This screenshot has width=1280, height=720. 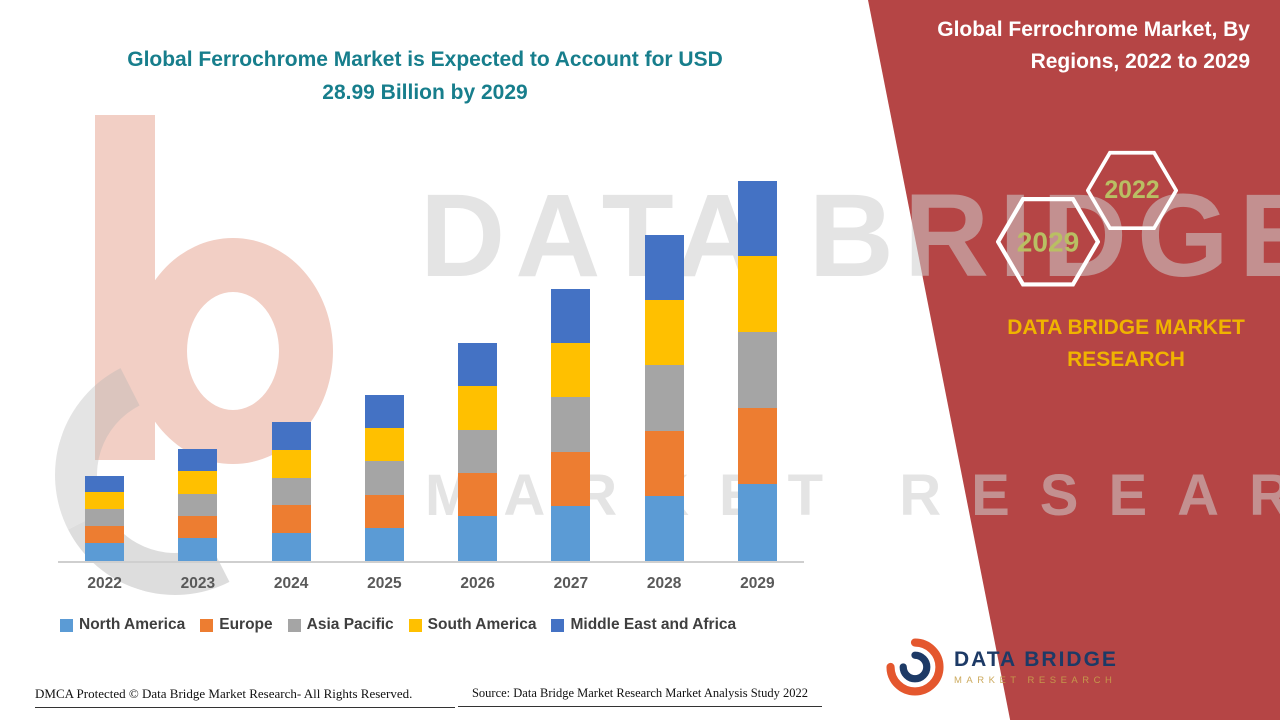 I want to click on legend-swatch-middle-east-and-africa, so click(x=558, y=625).